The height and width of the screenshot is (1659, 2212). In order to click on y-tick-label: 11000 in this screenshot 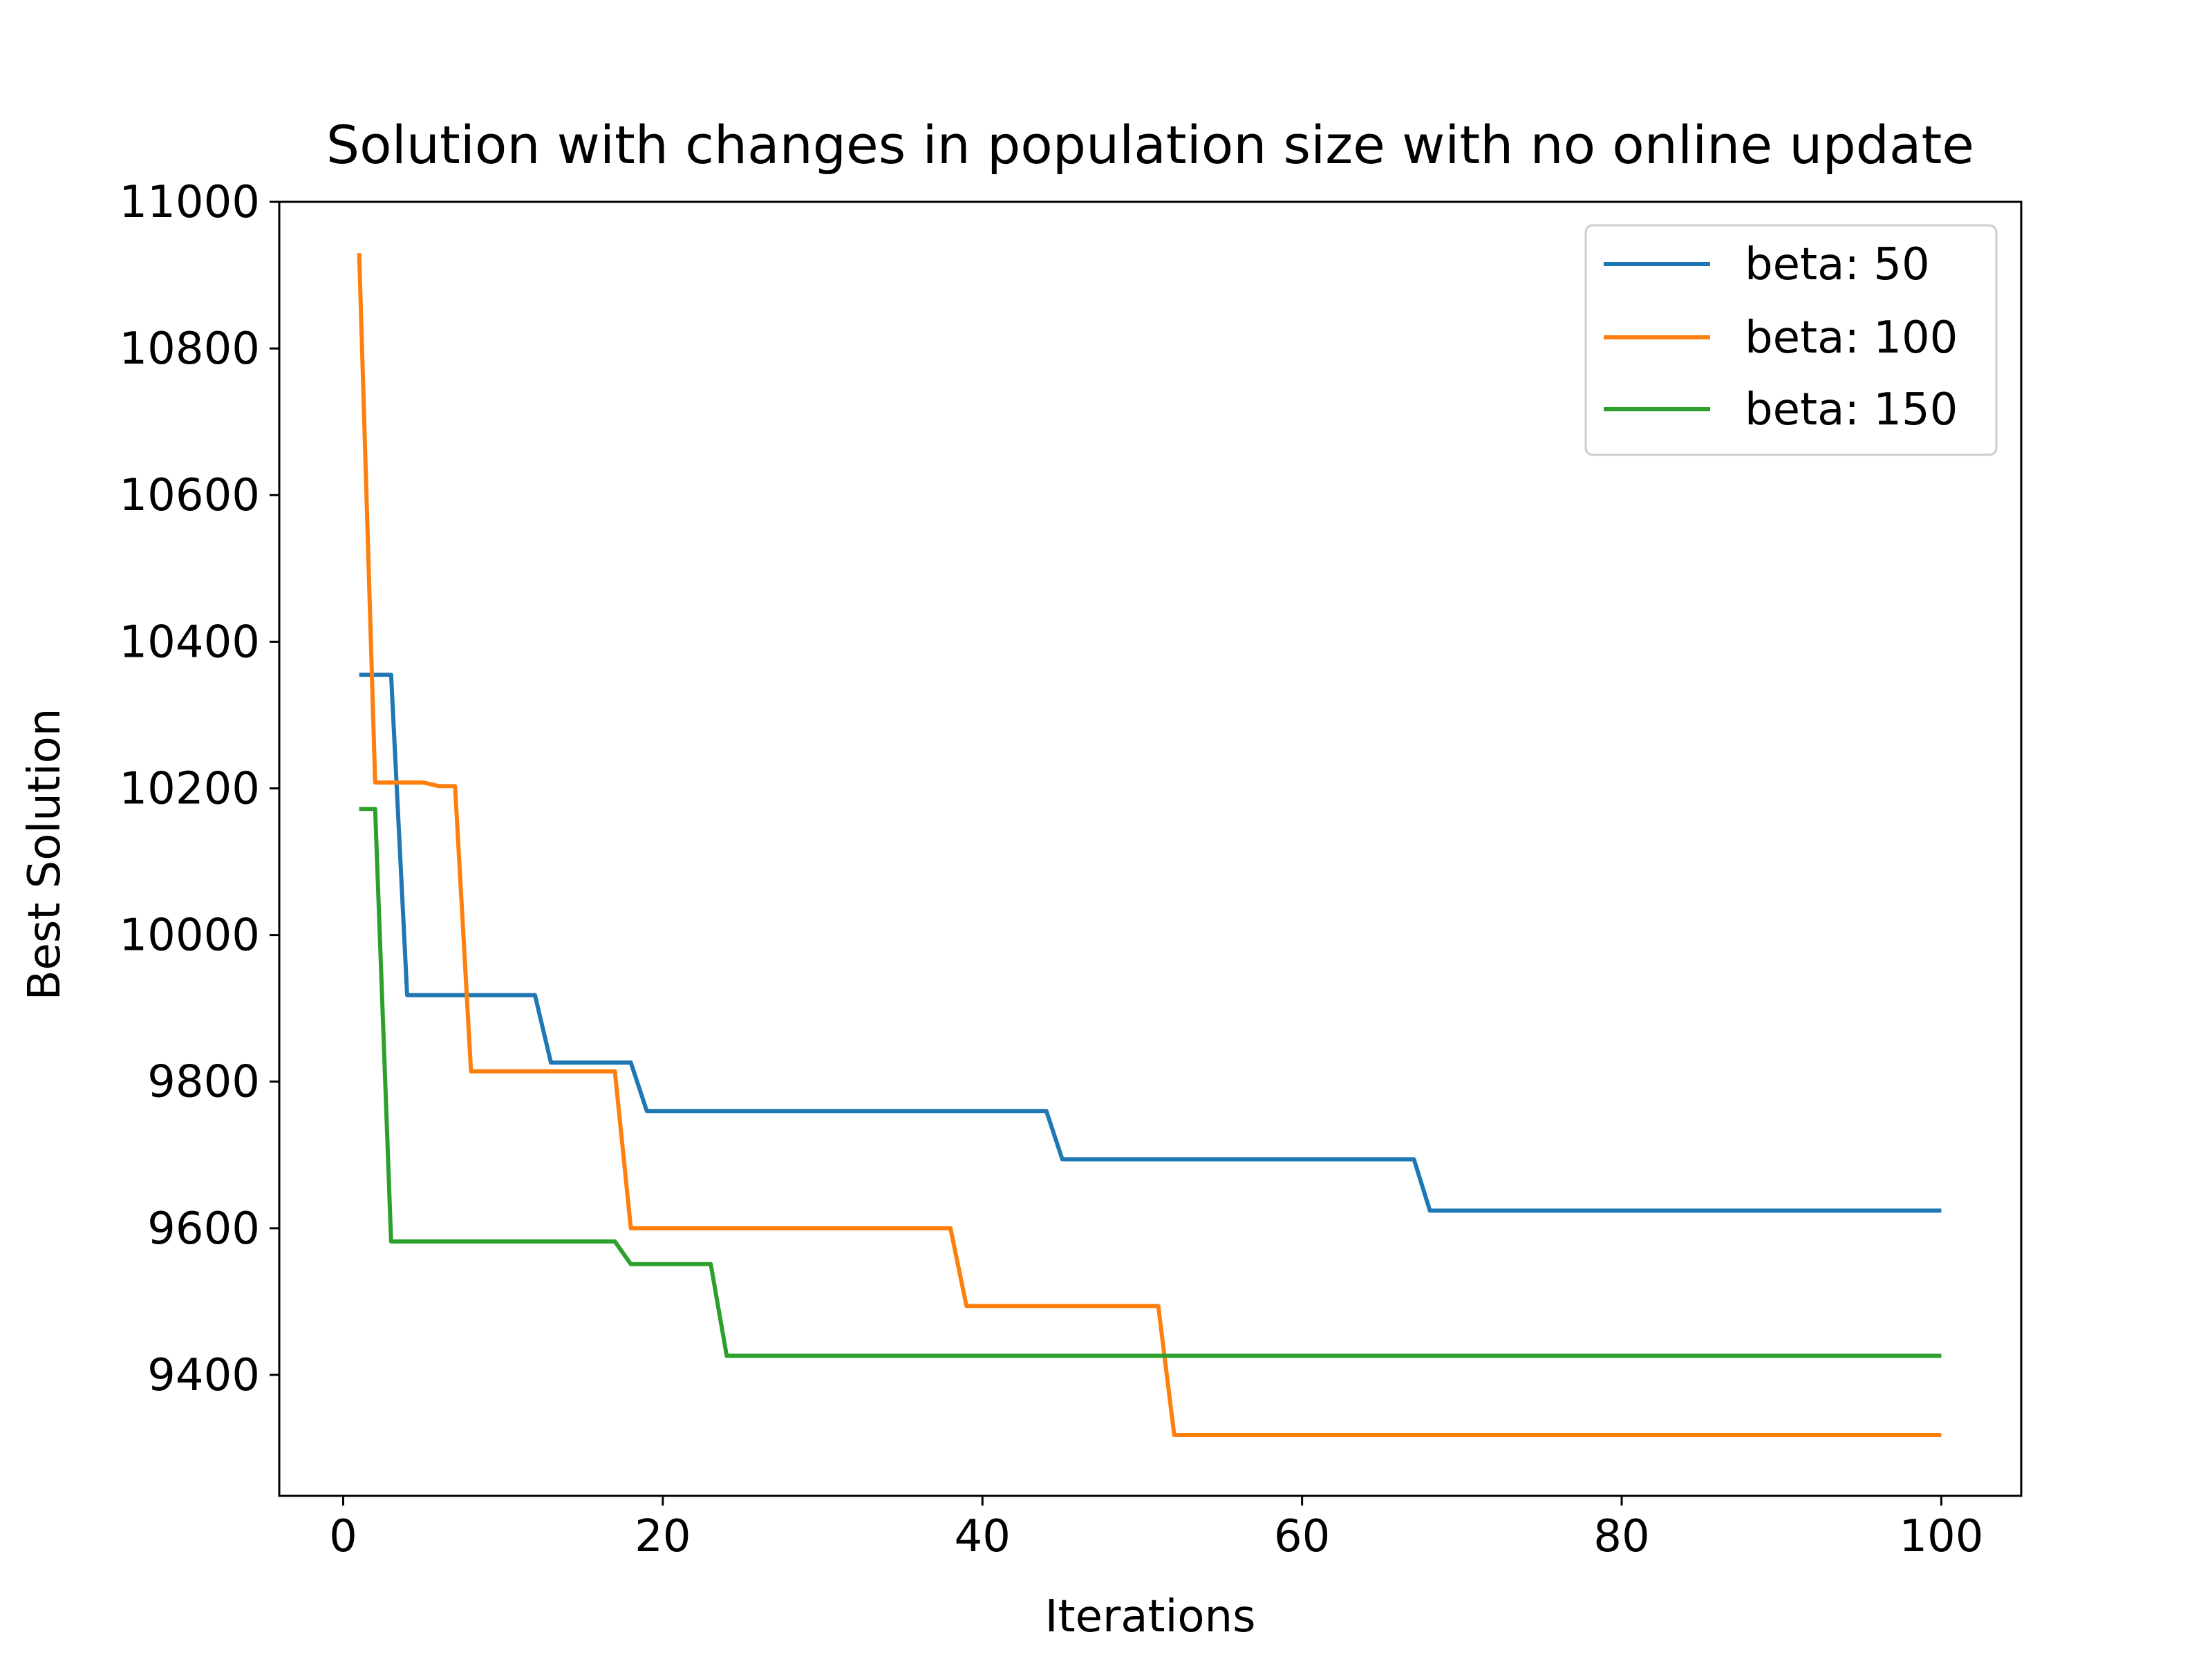, I will do `click(190, 202)`.